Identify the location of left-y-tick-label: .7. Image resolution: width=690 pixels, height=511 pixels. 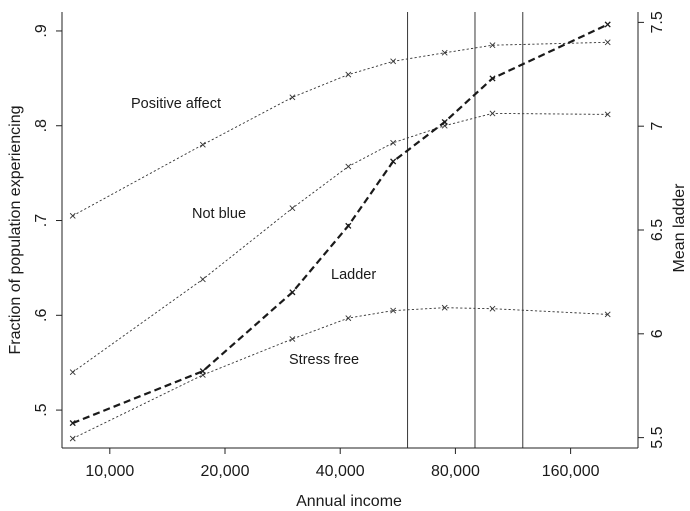
(41, 220).